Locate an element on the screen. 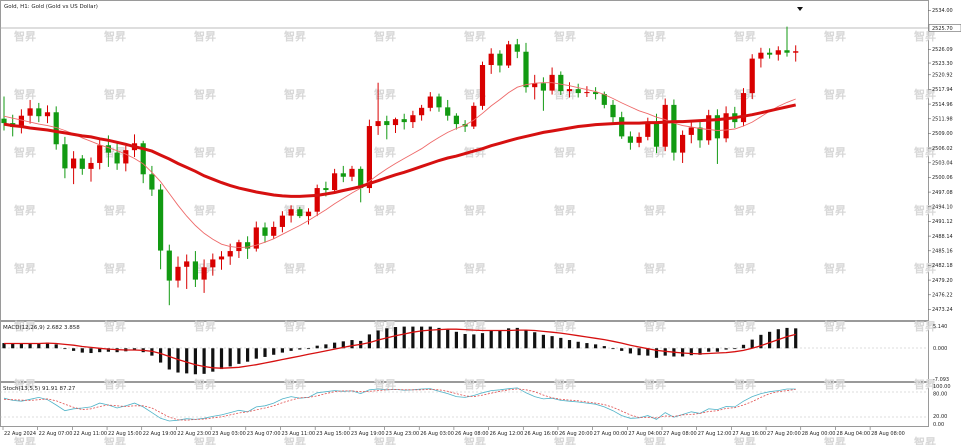  time-tick-label: 22 Aug 2024 is located at coordinates (20, 434).